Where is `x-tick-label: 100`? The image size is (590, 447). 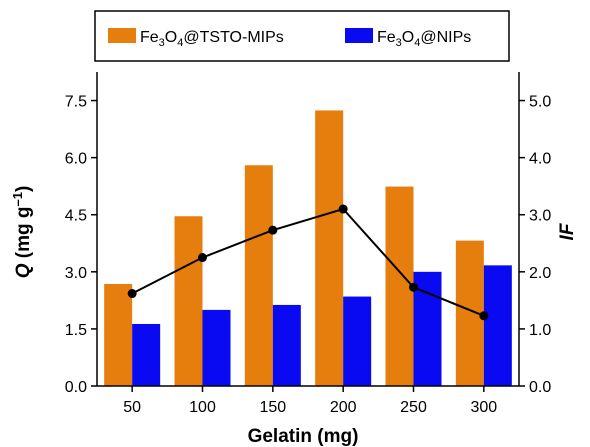 x-tick-label: 100 is located at coordinates (202, 407).